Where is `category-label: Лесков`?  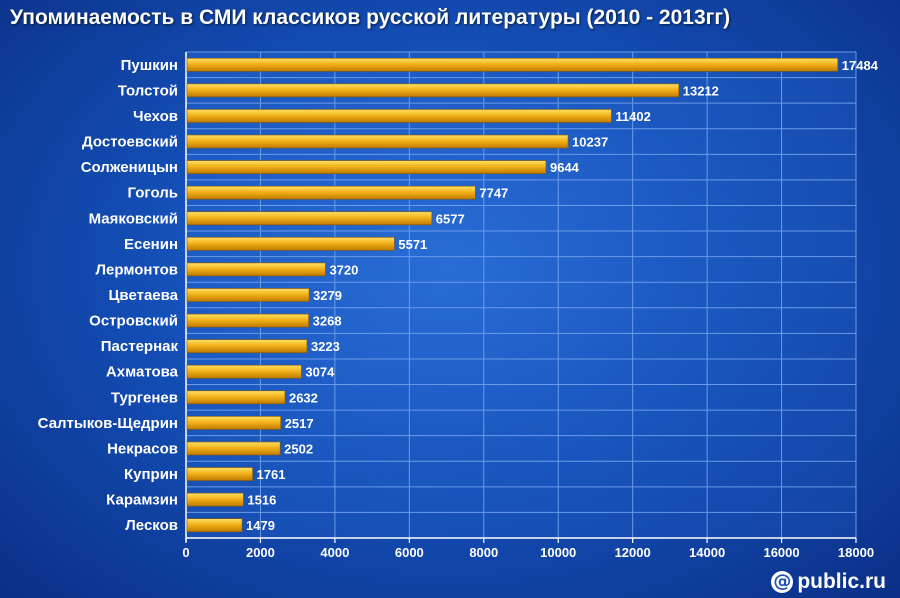 category-label: Лесков is located at coordinates (151, 525).